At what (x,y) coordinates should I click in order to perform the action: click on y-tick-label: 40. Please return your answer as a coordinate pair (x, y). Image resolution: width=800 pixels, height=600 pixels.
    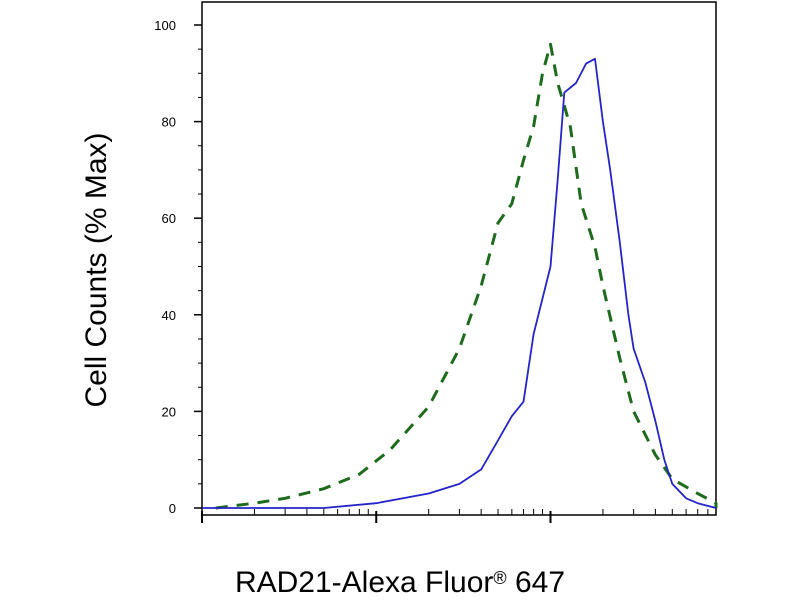
    Looking at the image, I should click on (169, 315).